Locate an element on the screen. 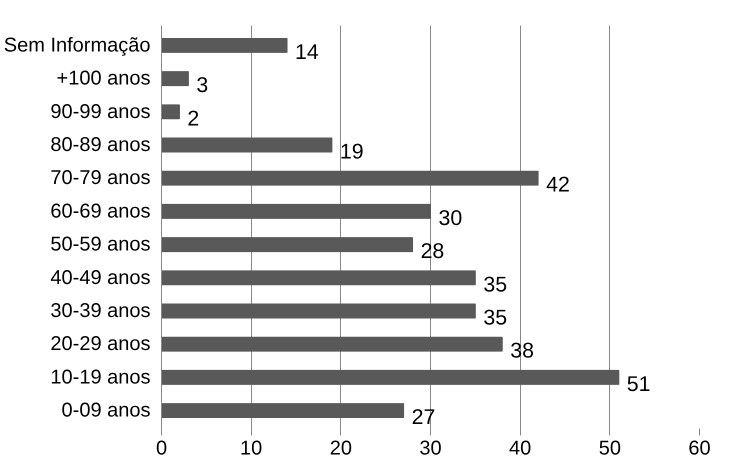 The image size is (732, 472). y-tick-label: 50-59 anos is located at coordinates (100, 245).